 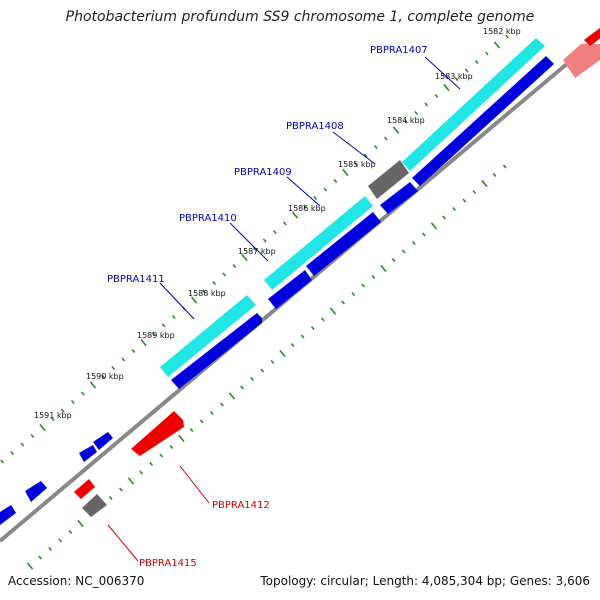 What do you see at coordinates (136, 279) in the screenshot?
I see `gene-label-pbpra1411: PBPRA1411` at bounding box center [136, 279].